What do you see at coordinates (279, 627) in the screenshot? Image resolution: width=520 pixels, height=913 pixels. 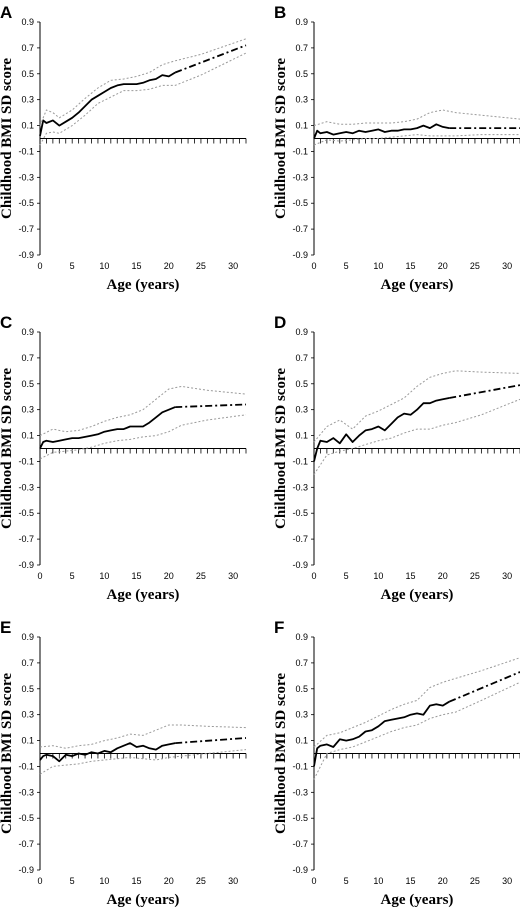 I see `panel-letter: F` at bounding box center [279, 627].